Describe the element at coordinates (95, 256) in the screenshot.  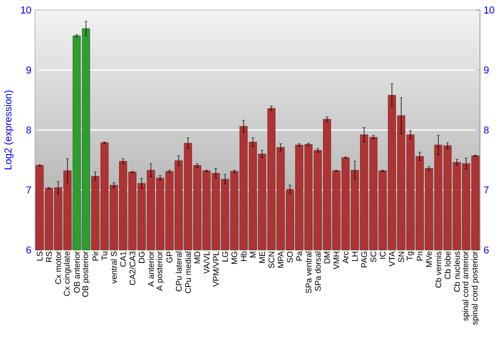
I see `x-tick-label: Pir` at that location.